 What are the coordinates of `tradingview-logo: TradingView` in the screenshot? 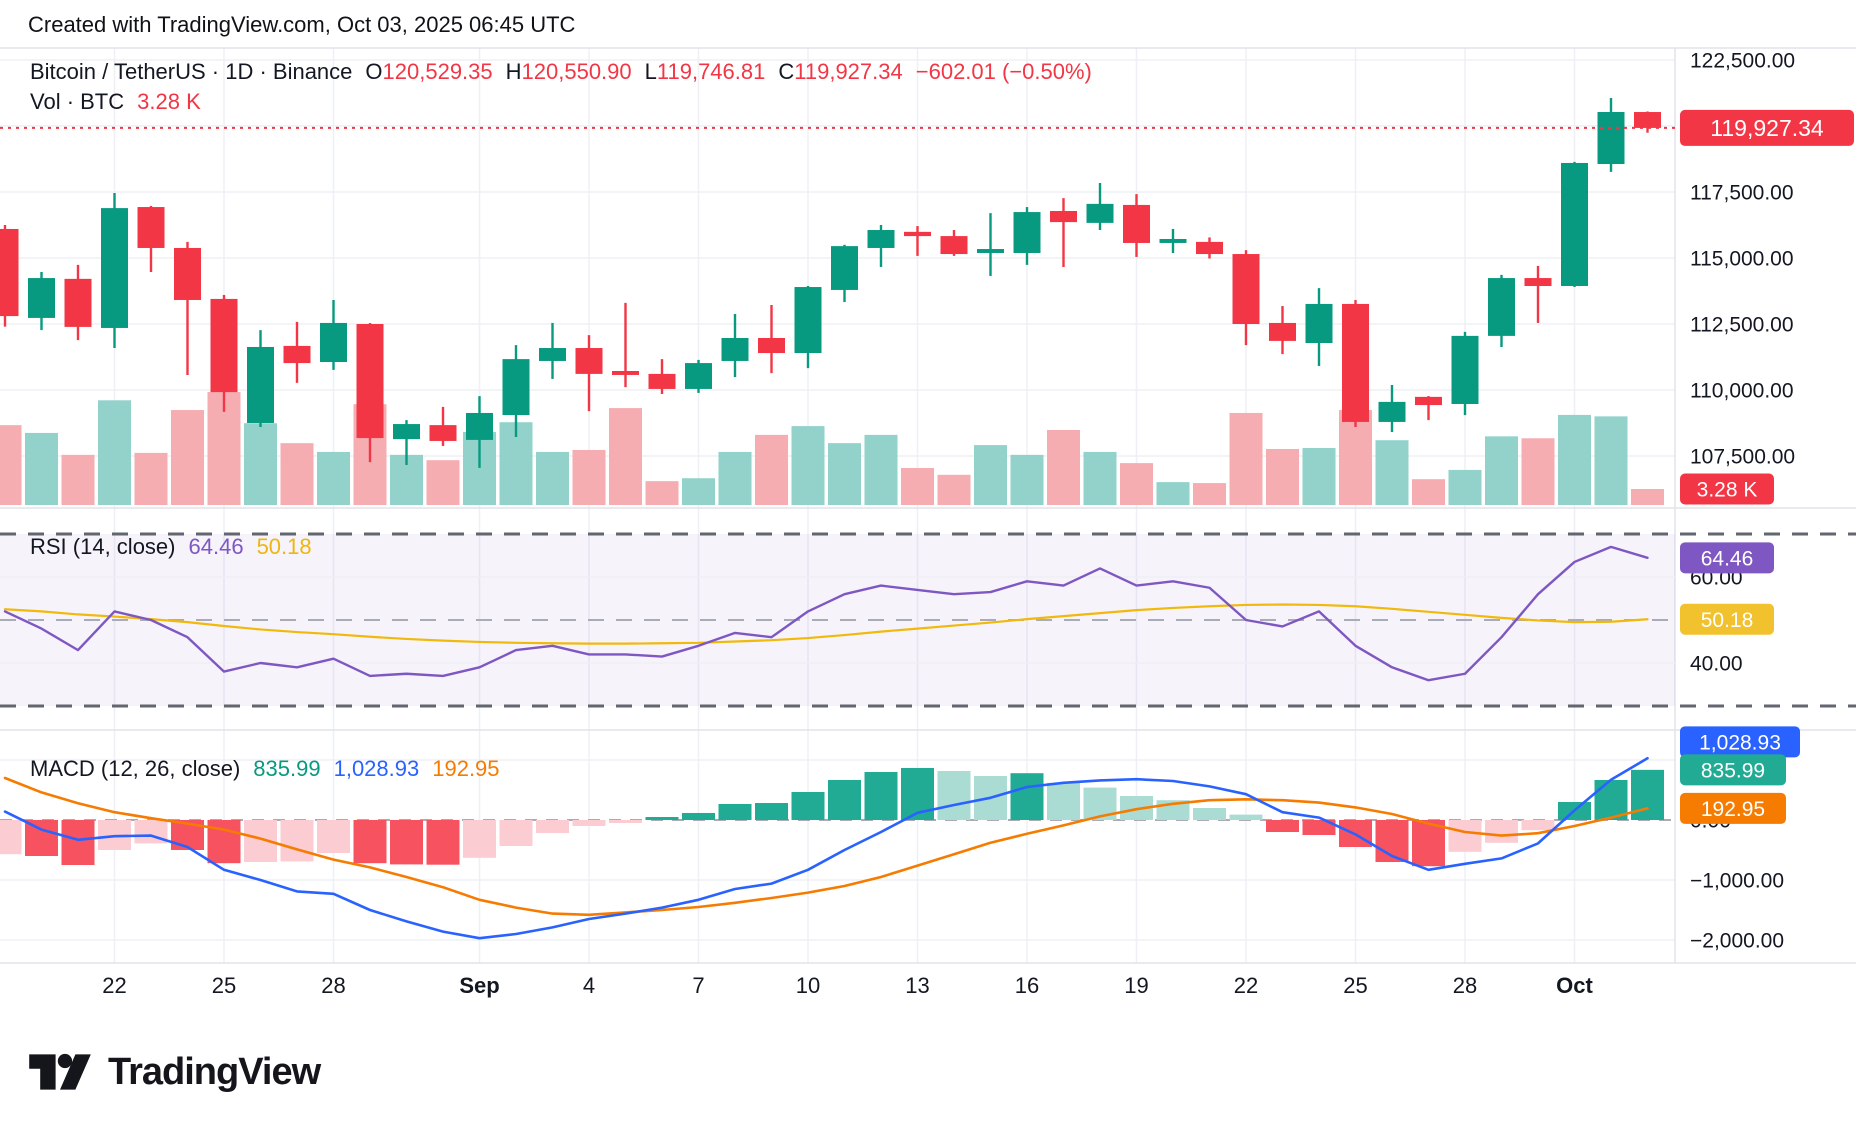 It's located at (174, 1072).